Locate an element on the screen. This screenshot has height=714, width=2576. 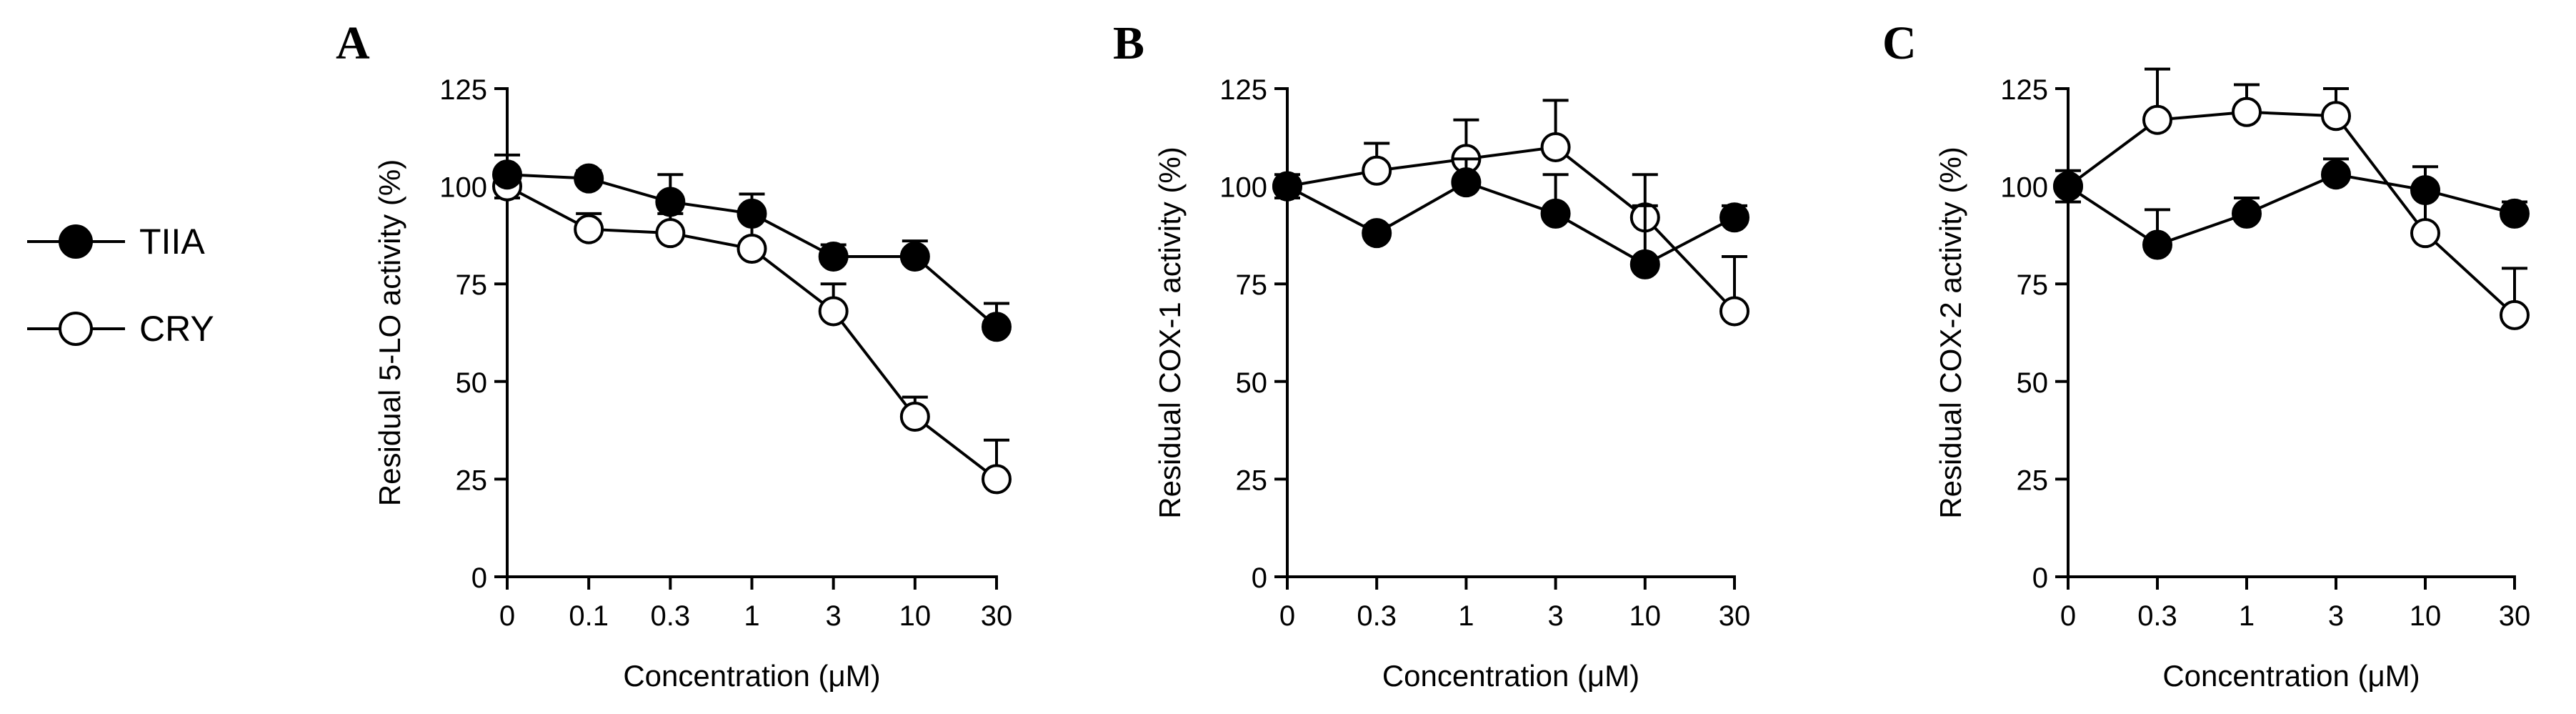
panel-letter: A is located at coordinates (353, 43).